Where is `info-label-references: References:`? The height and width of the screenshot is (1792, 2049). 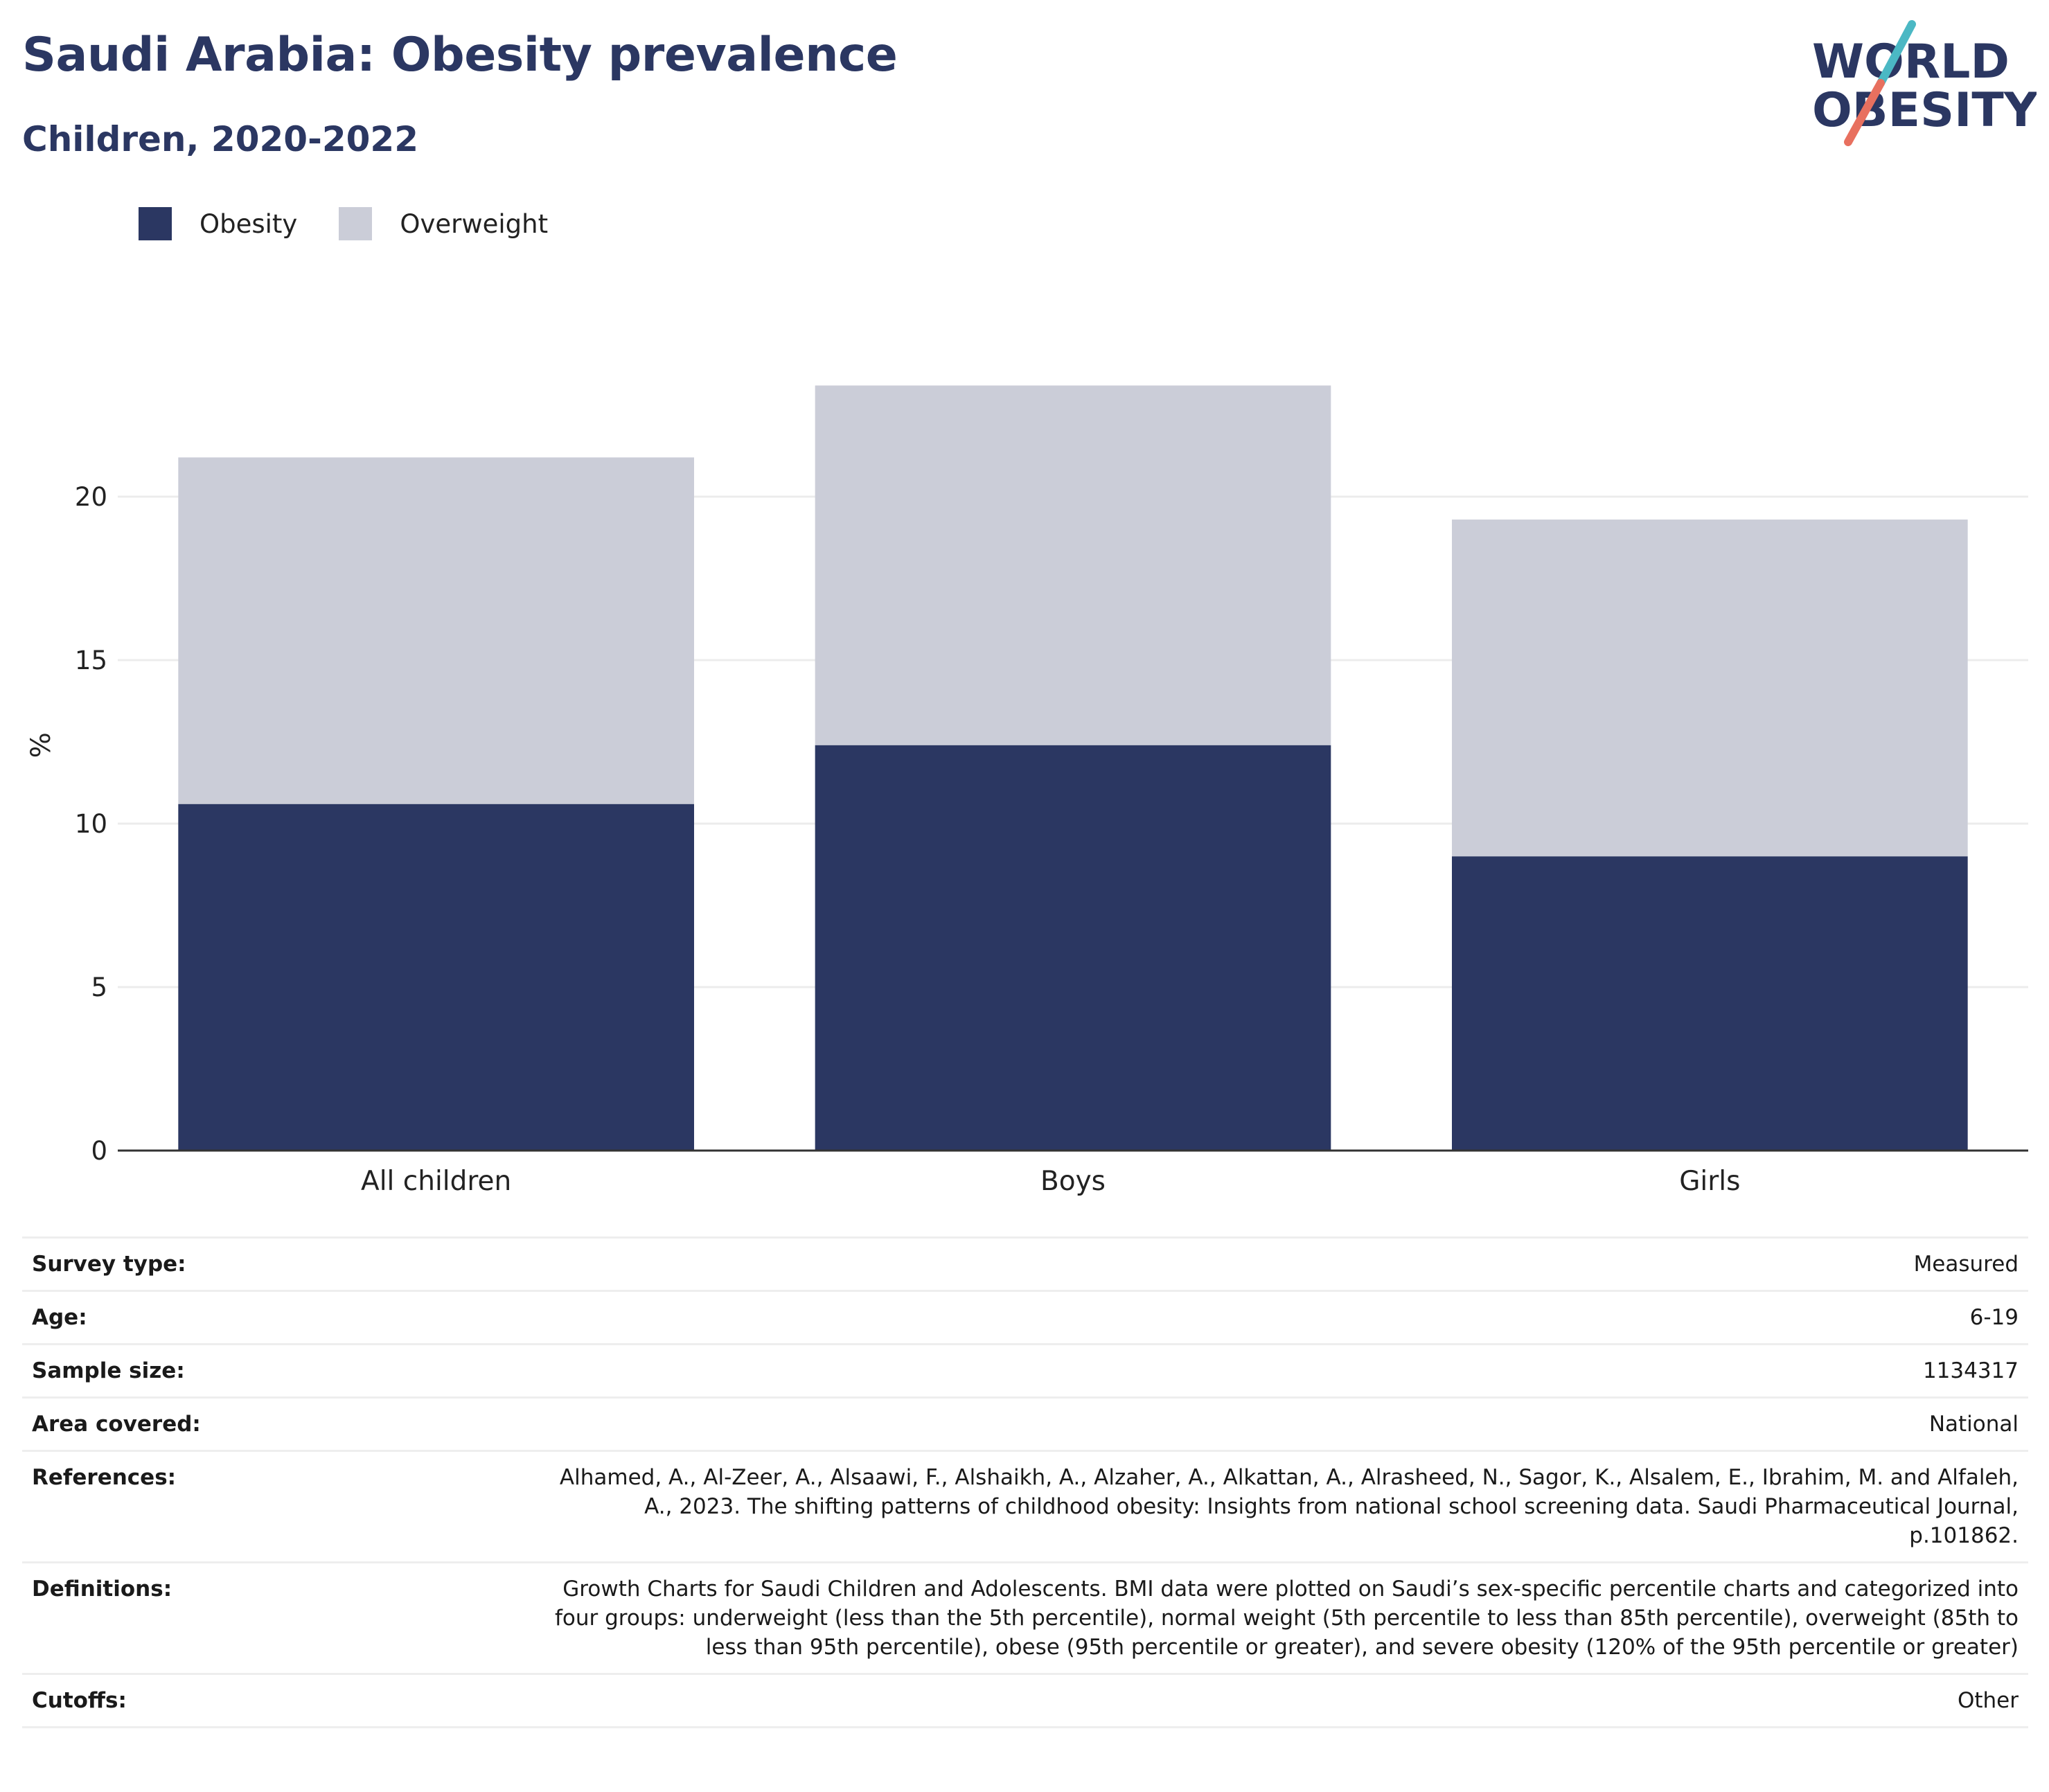
info-label-references: References: is located at coordinates (274, 1506).